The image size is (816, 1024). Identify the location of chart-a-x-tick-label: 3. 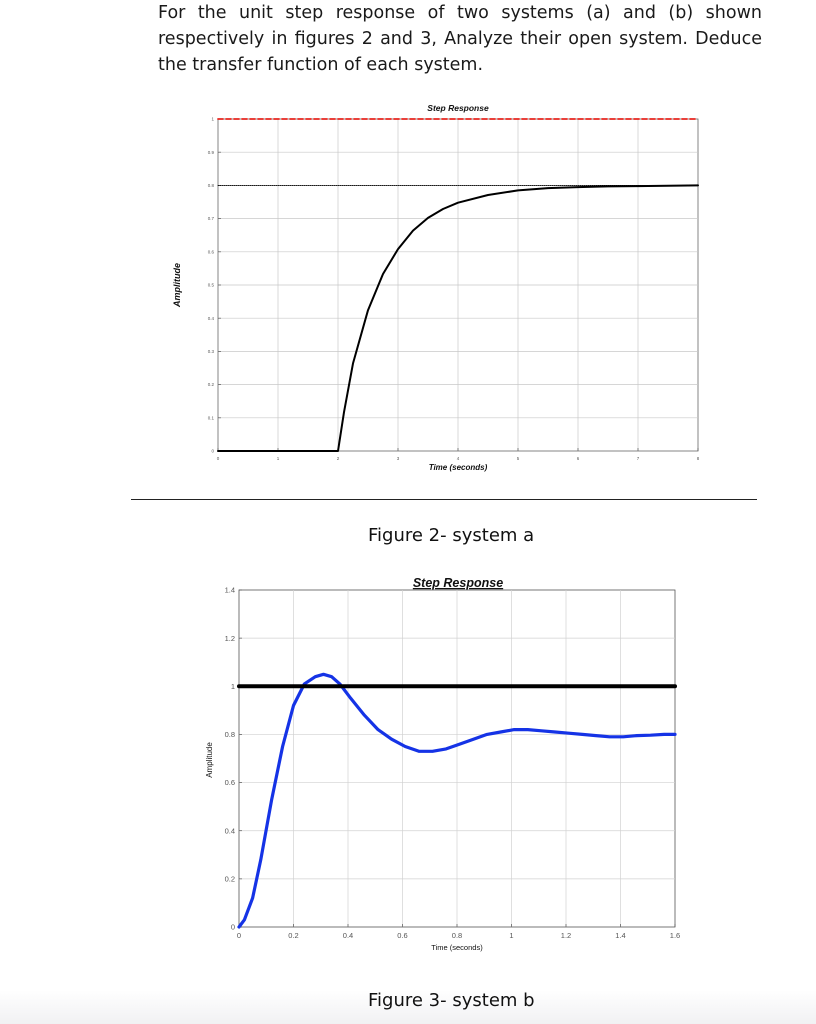
(398, 458).